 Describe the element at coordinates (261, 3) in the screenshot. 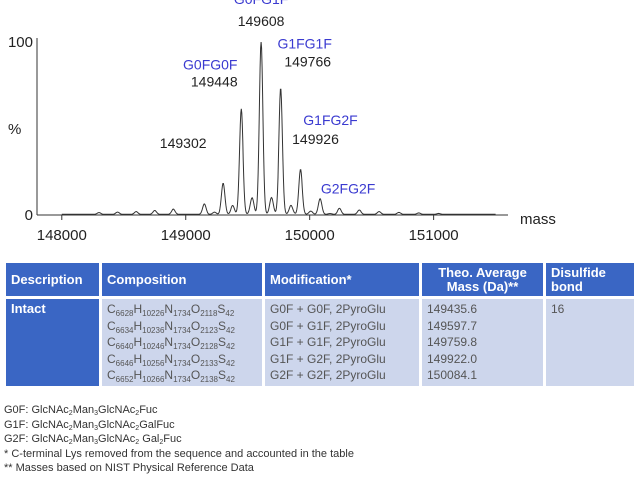

I see `peak-glycan-label: G0FG1F` at that location.